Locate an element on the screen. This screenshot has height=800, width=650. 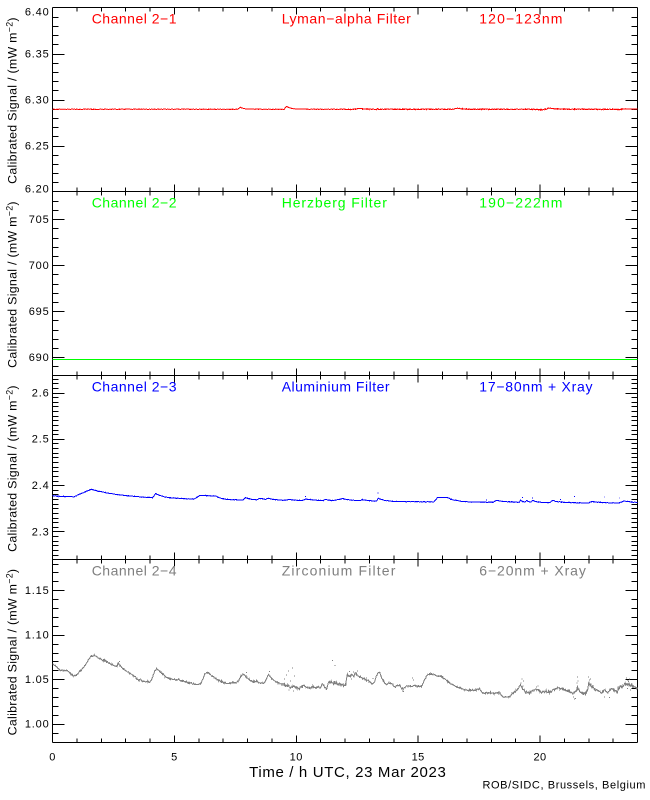
svg-text: 2.5 is located at coordinates (41, 440).